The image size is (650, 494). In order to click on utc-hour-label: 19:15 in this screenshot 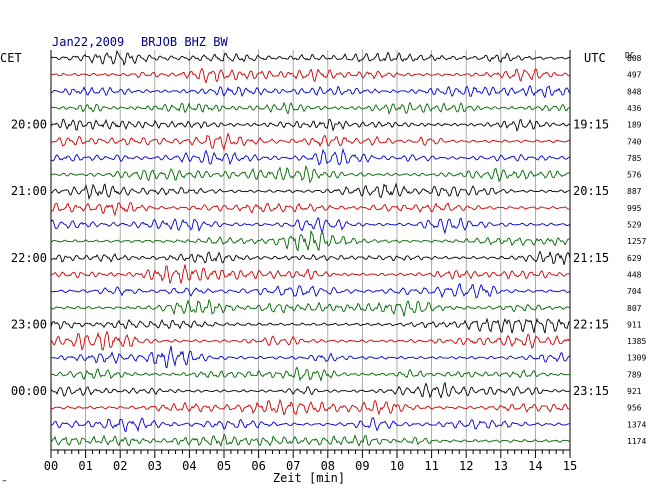, I will do `click(591, 125)`.